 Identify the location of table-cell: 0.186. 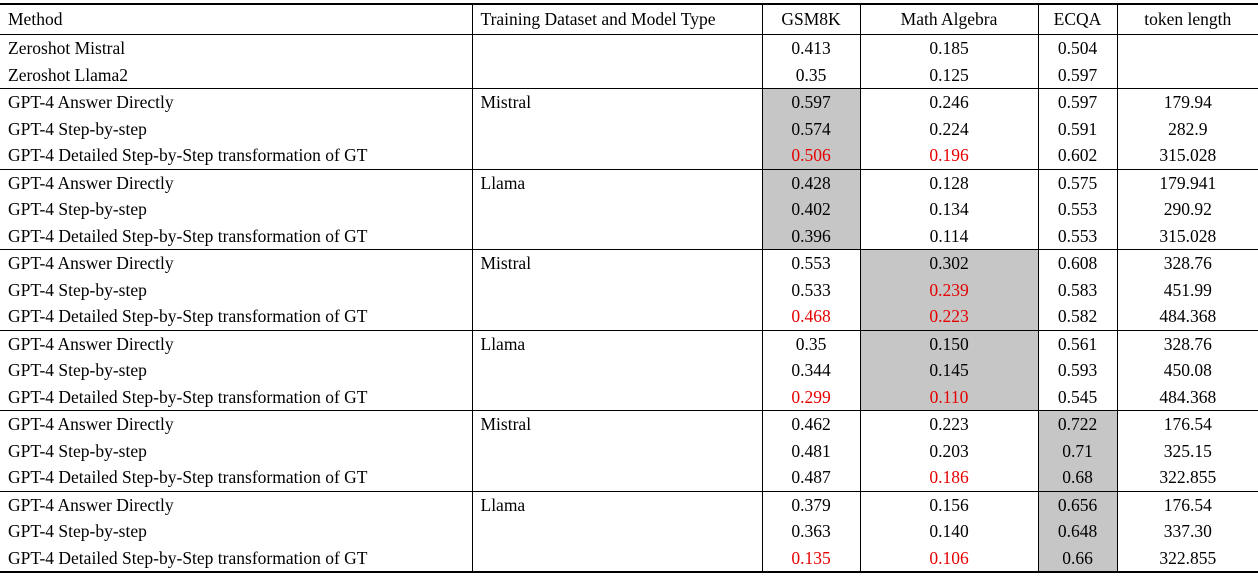
(948, 477).